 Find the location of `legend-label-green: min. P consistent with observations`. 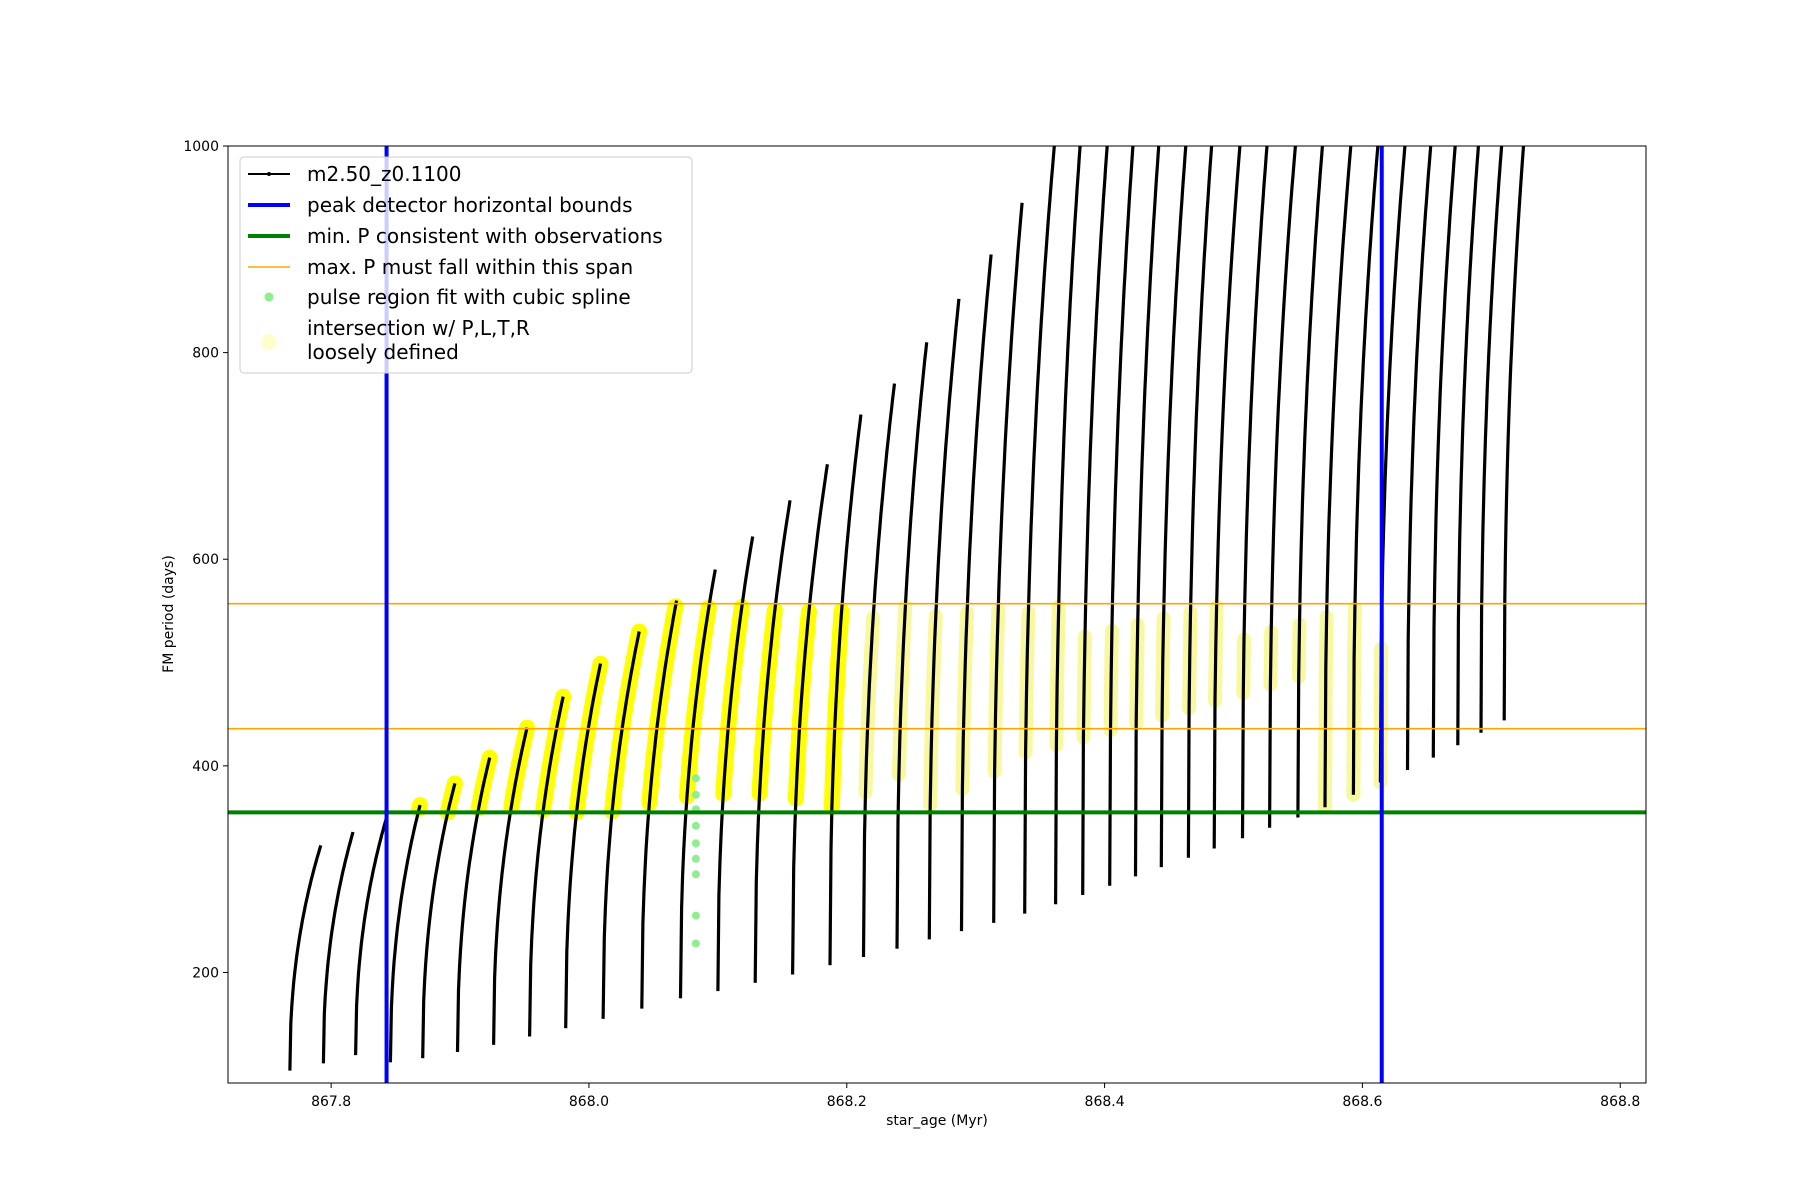

legend-label-green: min. P consistent with observations is located at coordinates (485, 236).